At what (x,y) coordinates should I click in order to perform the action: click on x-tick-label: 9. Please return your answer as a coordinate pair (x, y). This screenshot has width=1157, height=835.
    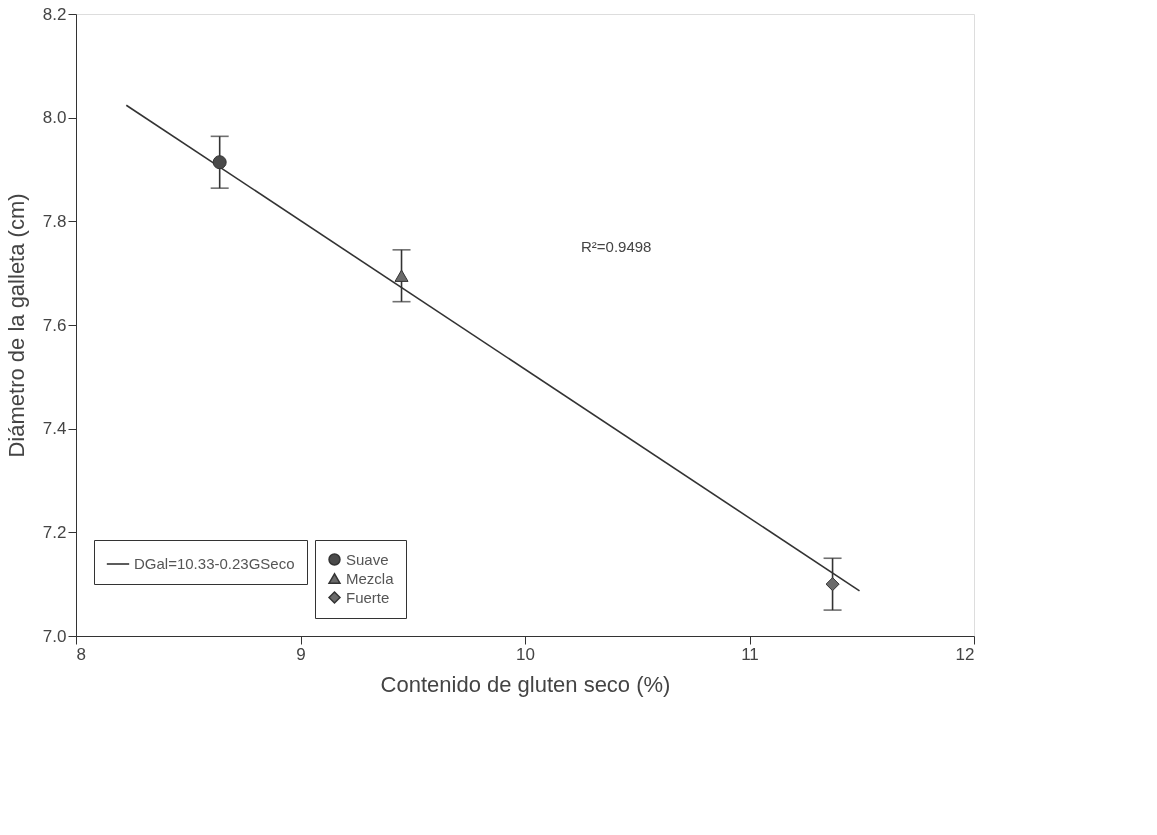
    Looking at the image, I should click on (301, 654).